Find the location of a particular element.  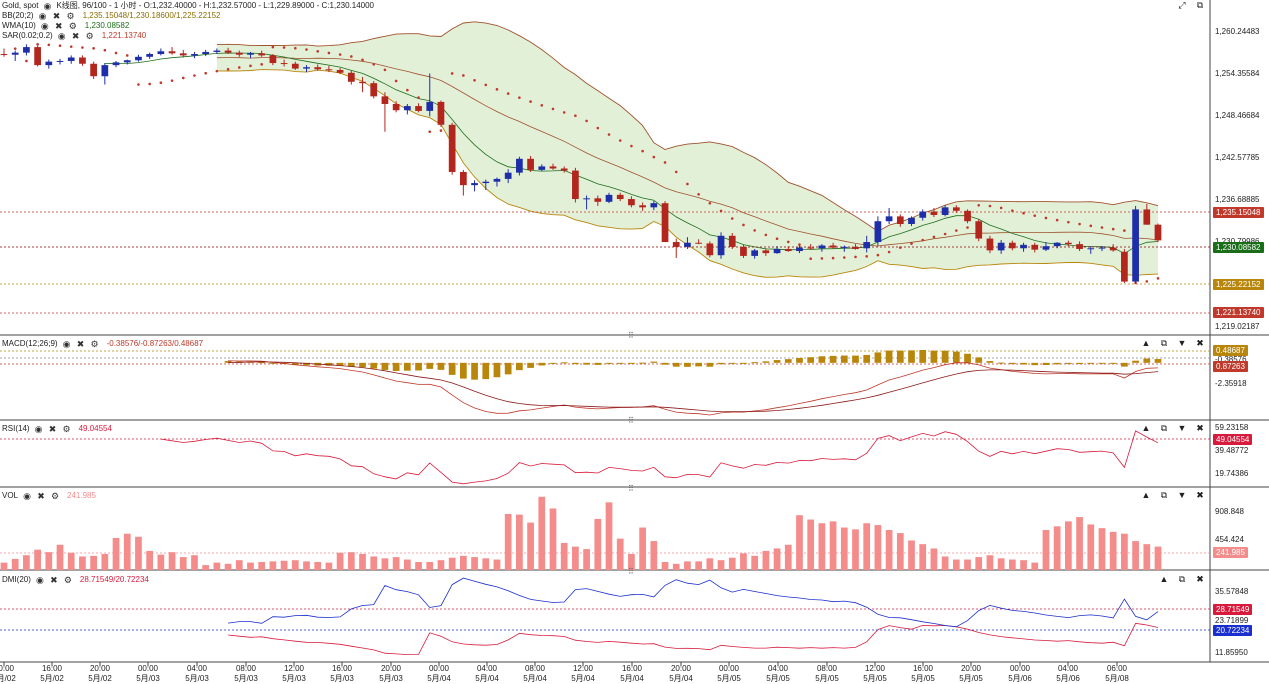

price-axis-tick: 1,242.57785 is located at coordinates (1237, 157).